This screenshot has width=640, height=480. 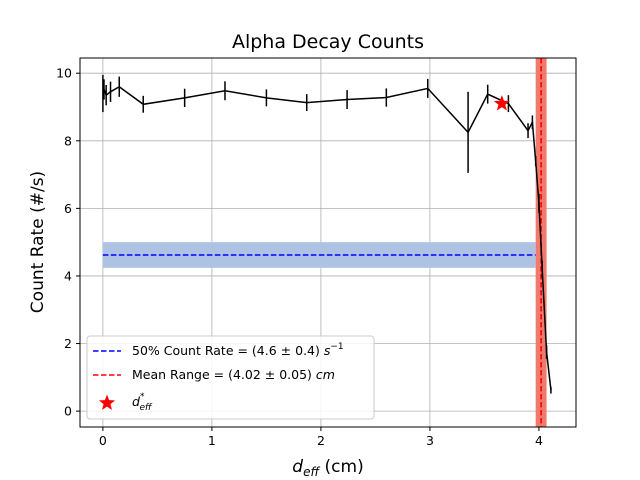 I want to click on legend-label-mean-range: Mean Range = (4.02 ± 0.05) cm, so click(x=233, y=374).